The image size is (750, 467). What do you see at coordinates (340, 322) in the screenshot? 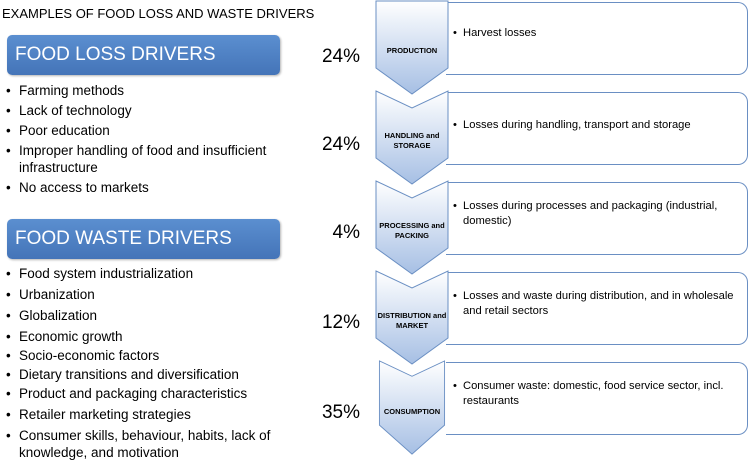
I see `percent-distribution: 12%` at bounding box center [340, 322].